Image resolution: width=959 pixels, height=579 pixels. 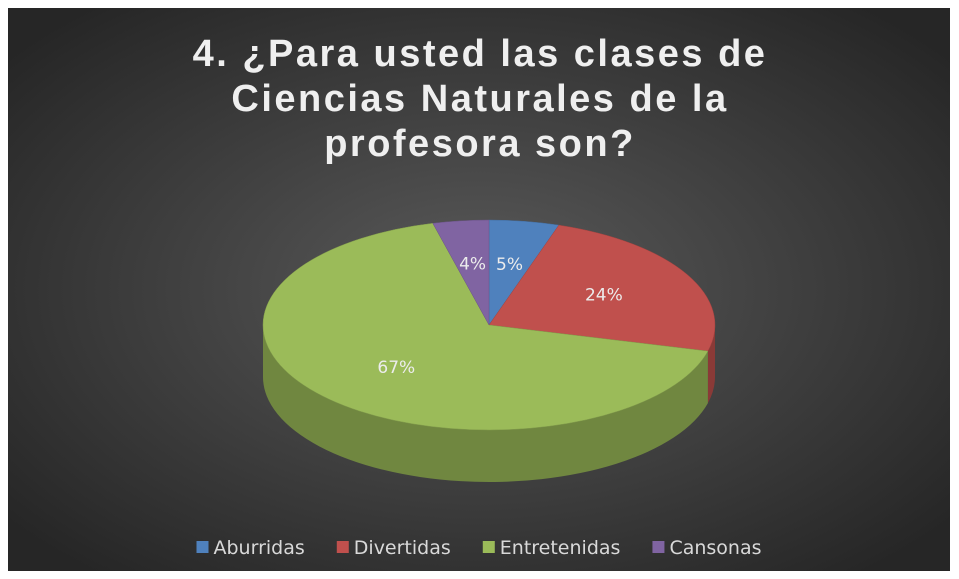 What do you see at coordinates (560, 548) in the screenshot?
I see `legend-label: Entretenidas` at bounding box center [560, 548].